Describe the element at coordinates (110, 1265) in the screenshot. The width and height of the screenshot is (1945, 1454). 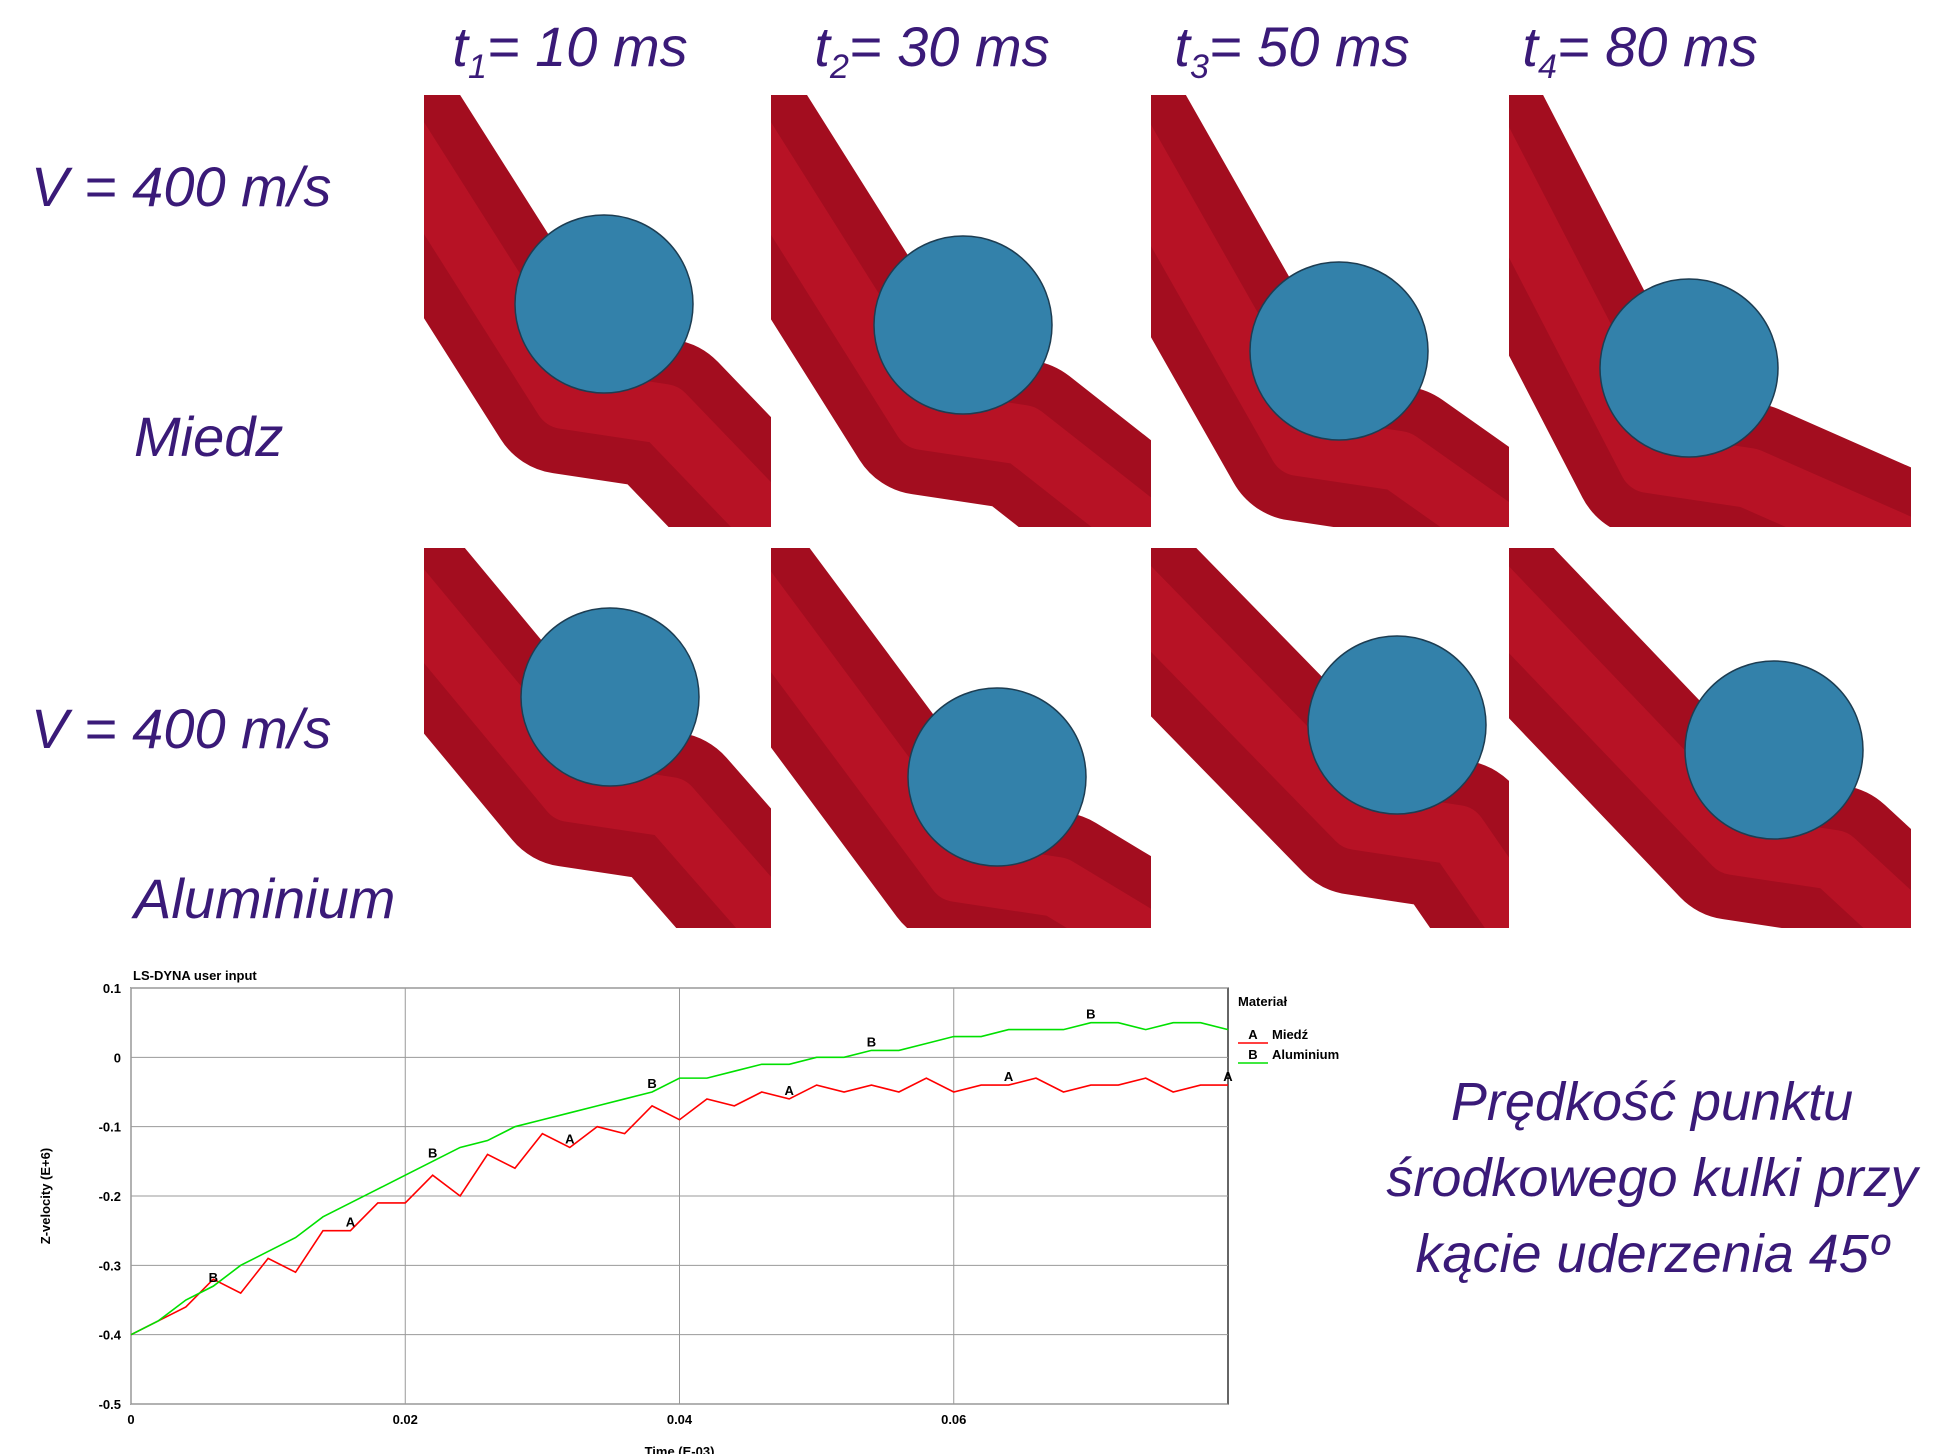
I see `y-tick-label: -0.3` at that location.